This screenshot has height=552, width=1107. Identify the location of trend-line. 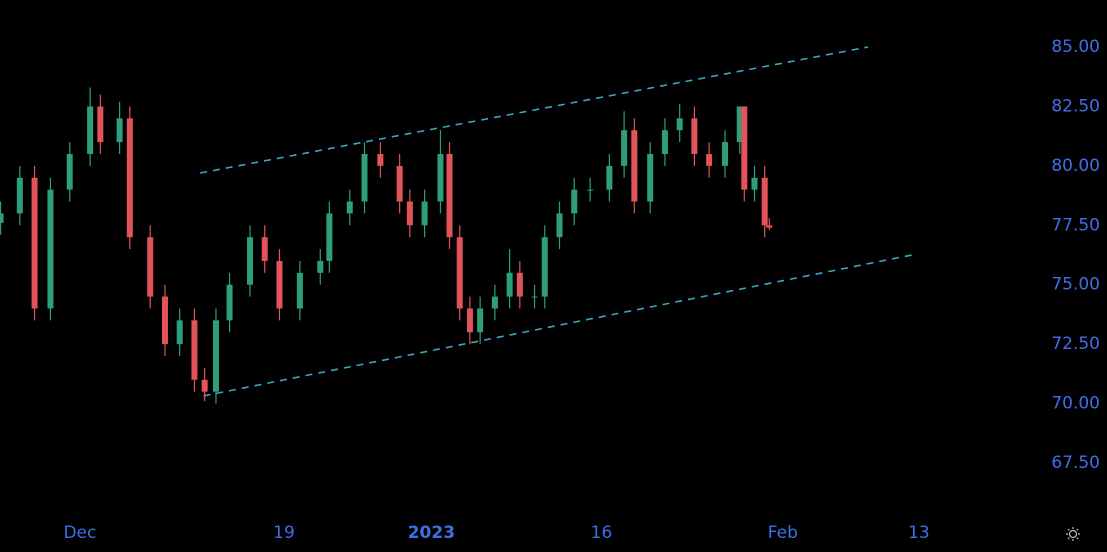
(534, 110).